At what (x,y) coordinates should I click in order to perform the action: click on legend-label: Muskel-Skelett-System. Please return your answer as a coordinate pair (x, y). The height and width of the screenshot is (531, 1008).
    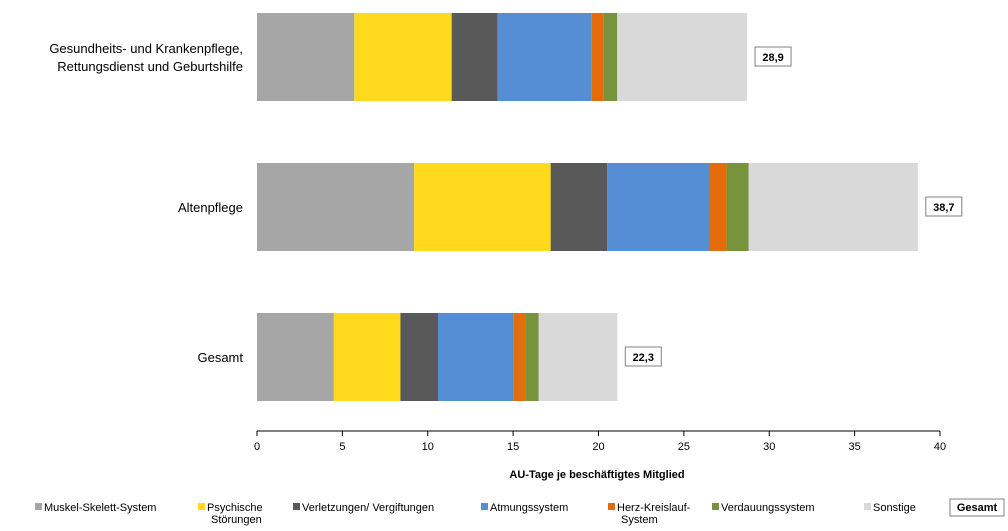
    Looking at the image, I should click on (100, 508).